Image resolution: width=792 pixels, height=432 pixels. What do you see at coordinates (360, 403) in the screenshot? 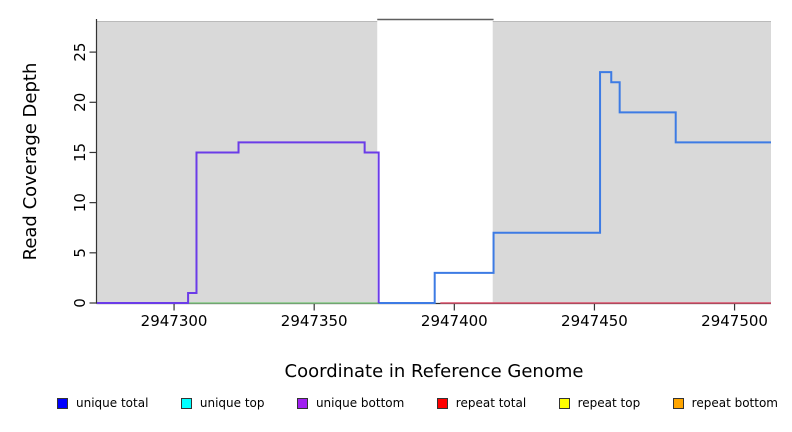
I see `legend-label: unique bottom` at bounding box center [360, 403].